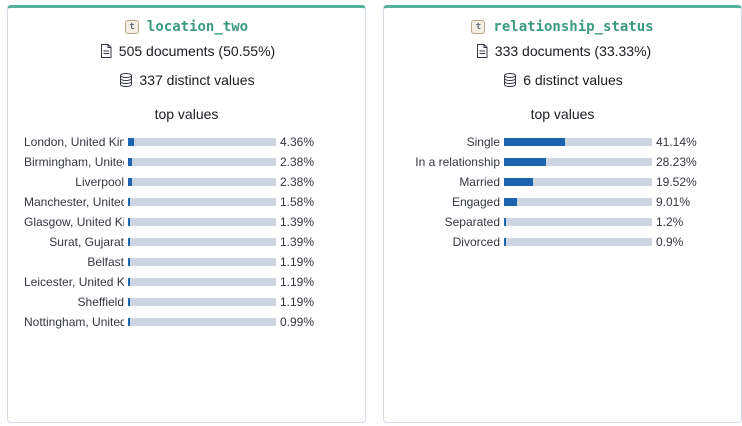 This screenshot has height=426, width=742. I want to click on top-value-percent: 0.9%, so click(670, 242).